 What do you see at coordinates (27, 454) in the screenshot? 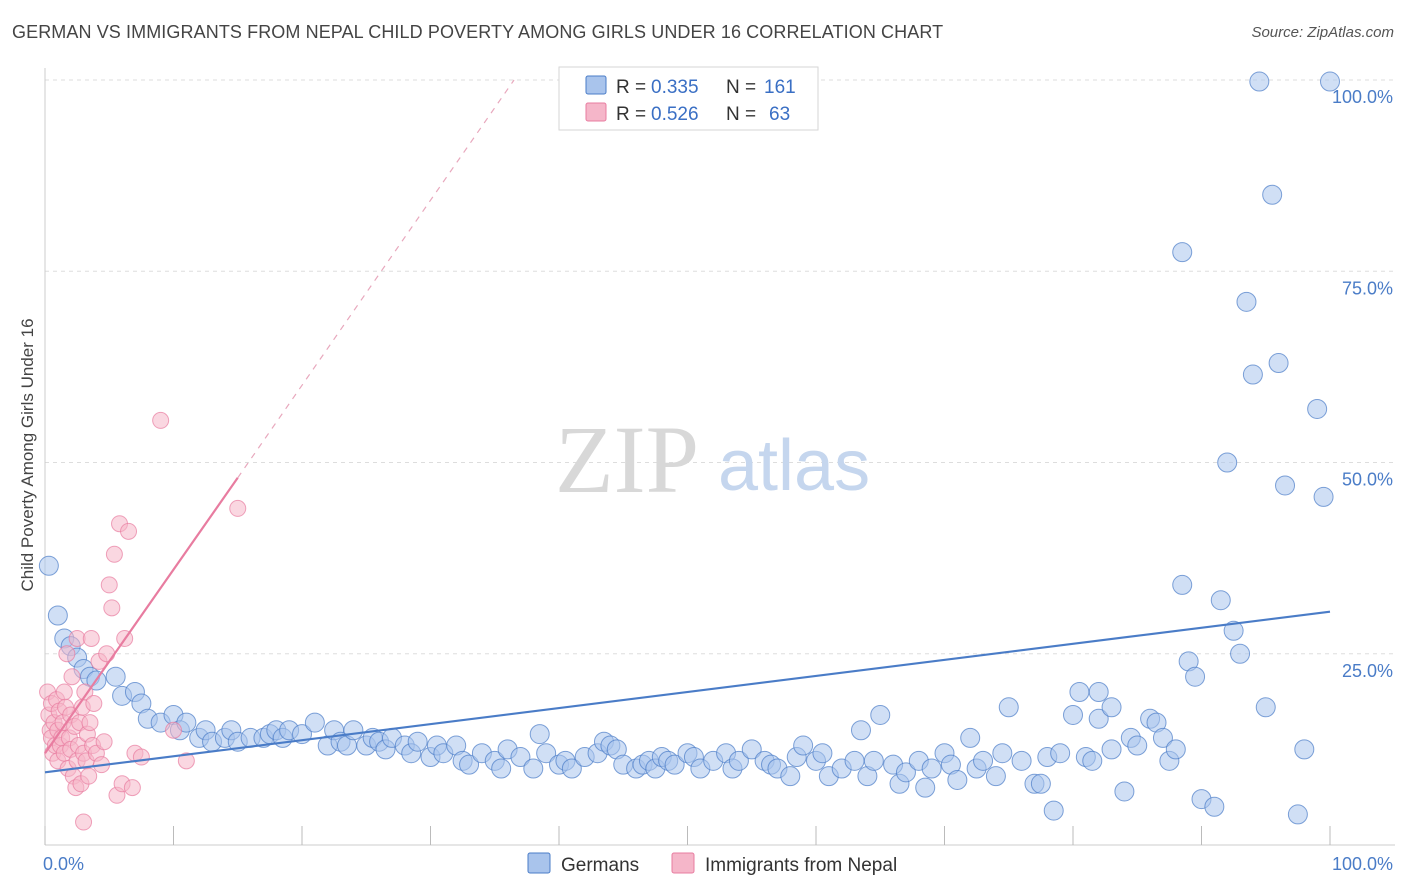
I see `y-axis-title: Child Poverty Among Girls Under 16` at bounding box center [27, 454].